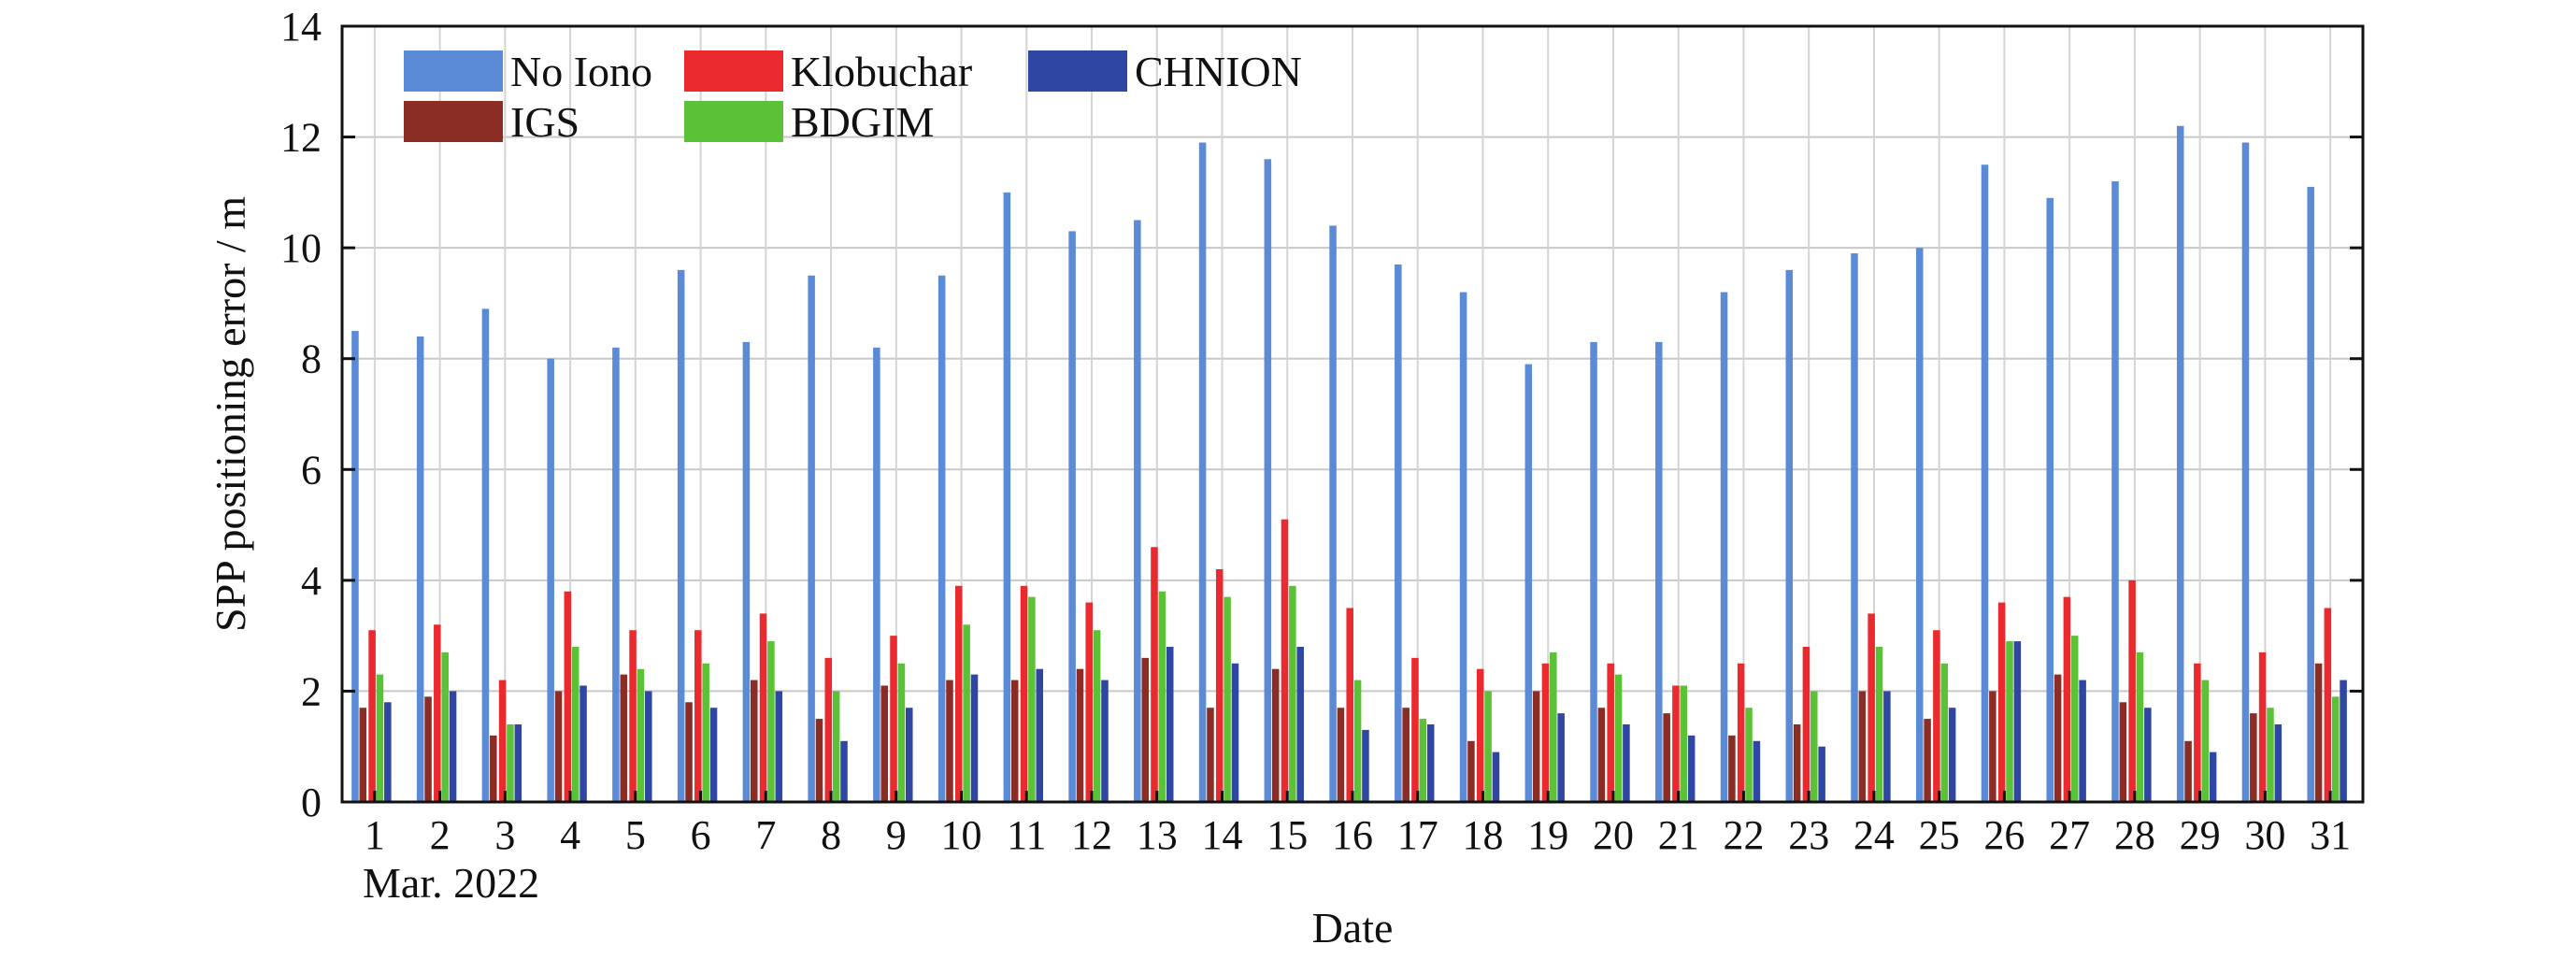  What do you see at coordinates (570, 835) in the screenshot?
I see `x-tick-label: 4` at bounding box center [570, 835].